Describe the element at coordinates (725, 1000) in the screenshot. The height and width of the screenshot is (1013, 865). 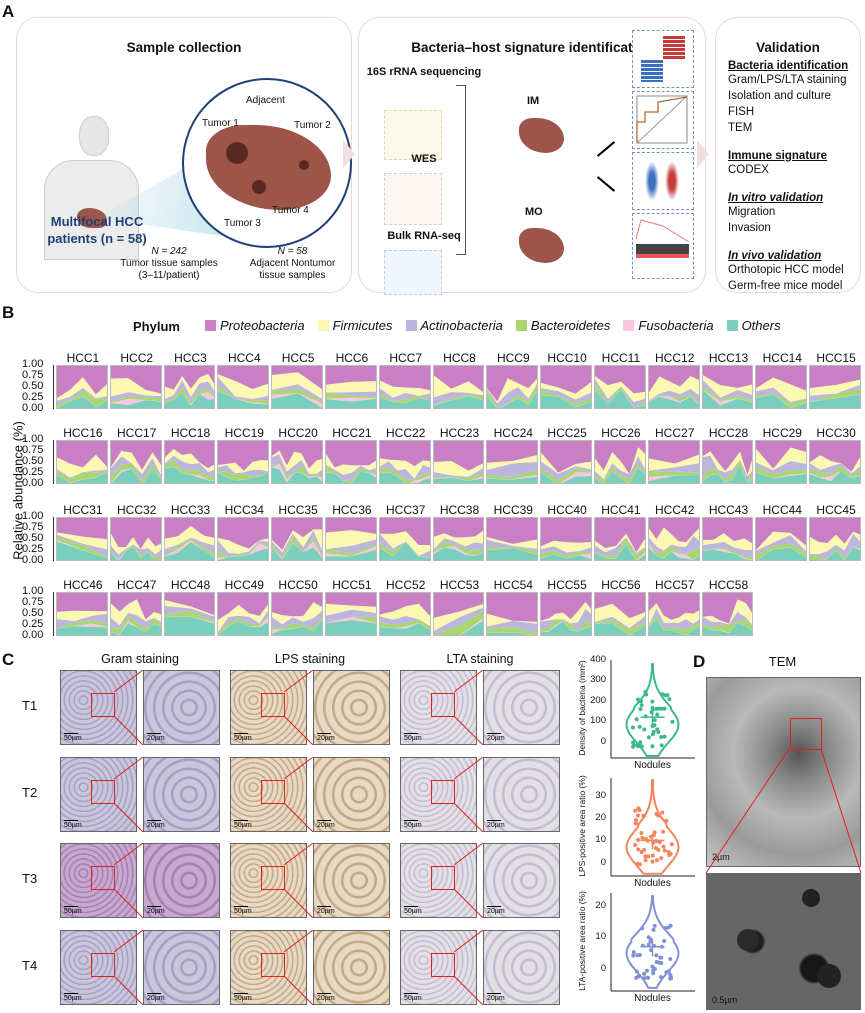
I see `tem-scale-bottom: 0.5µm` at that location.